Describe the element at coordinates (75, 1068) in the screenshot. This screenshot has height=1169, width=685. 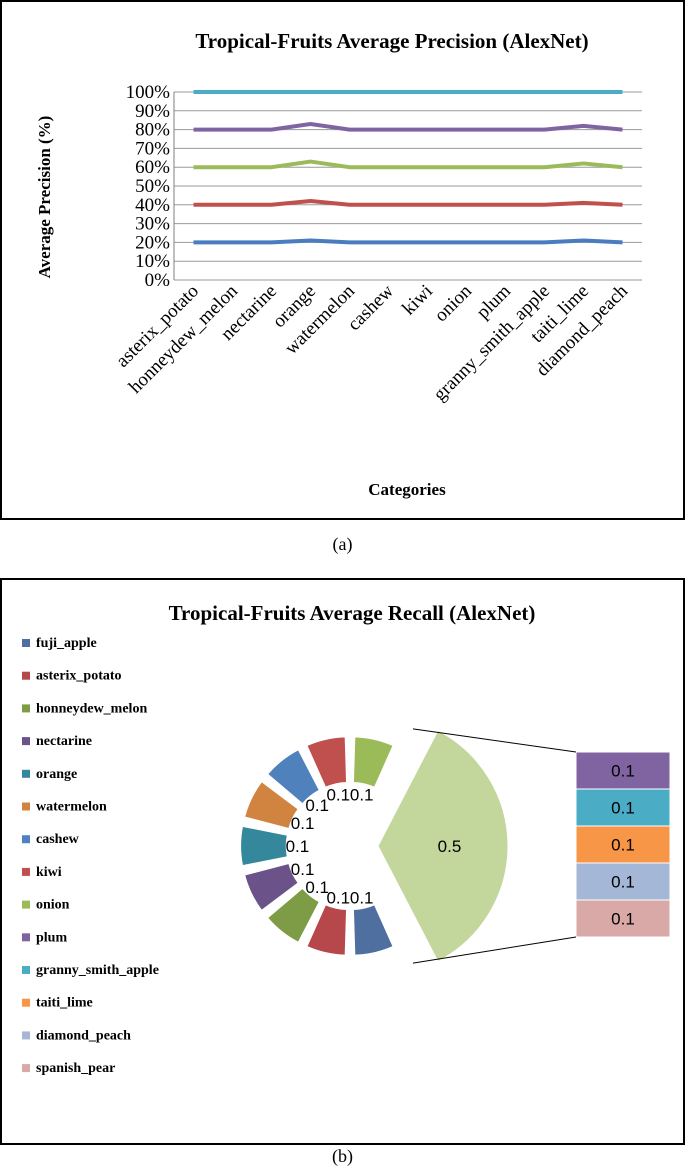
I see `legend-label: spanish_pear` at that location.